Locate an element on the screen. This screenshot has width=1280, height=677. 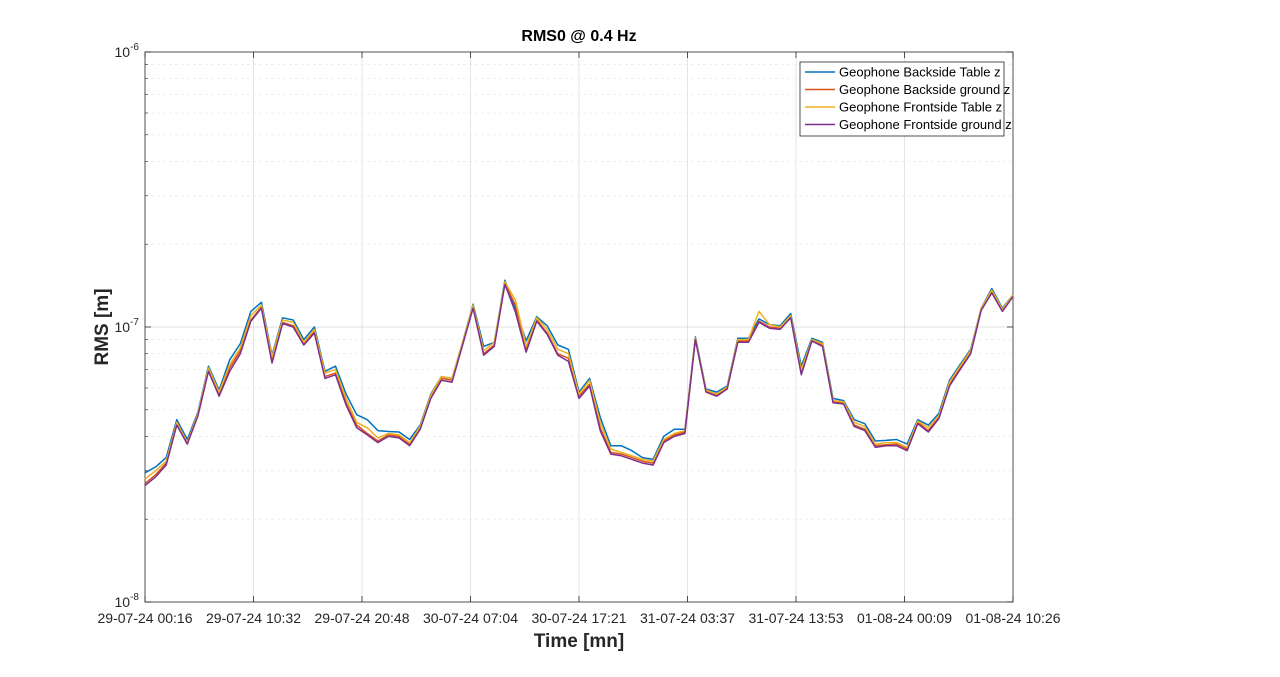
x-tick-label: 29-07-24 20:48 is located at coordinates (362, 618).